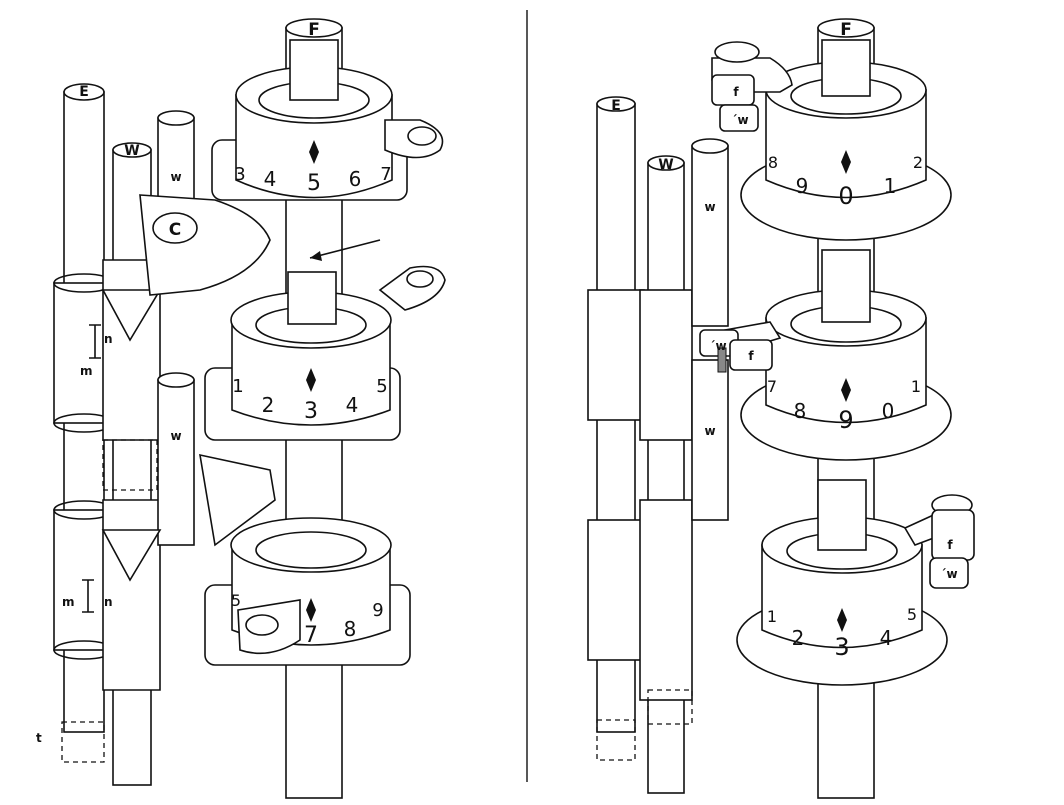  I want to click on right-top-digit-0: 8, so click(773, 162).